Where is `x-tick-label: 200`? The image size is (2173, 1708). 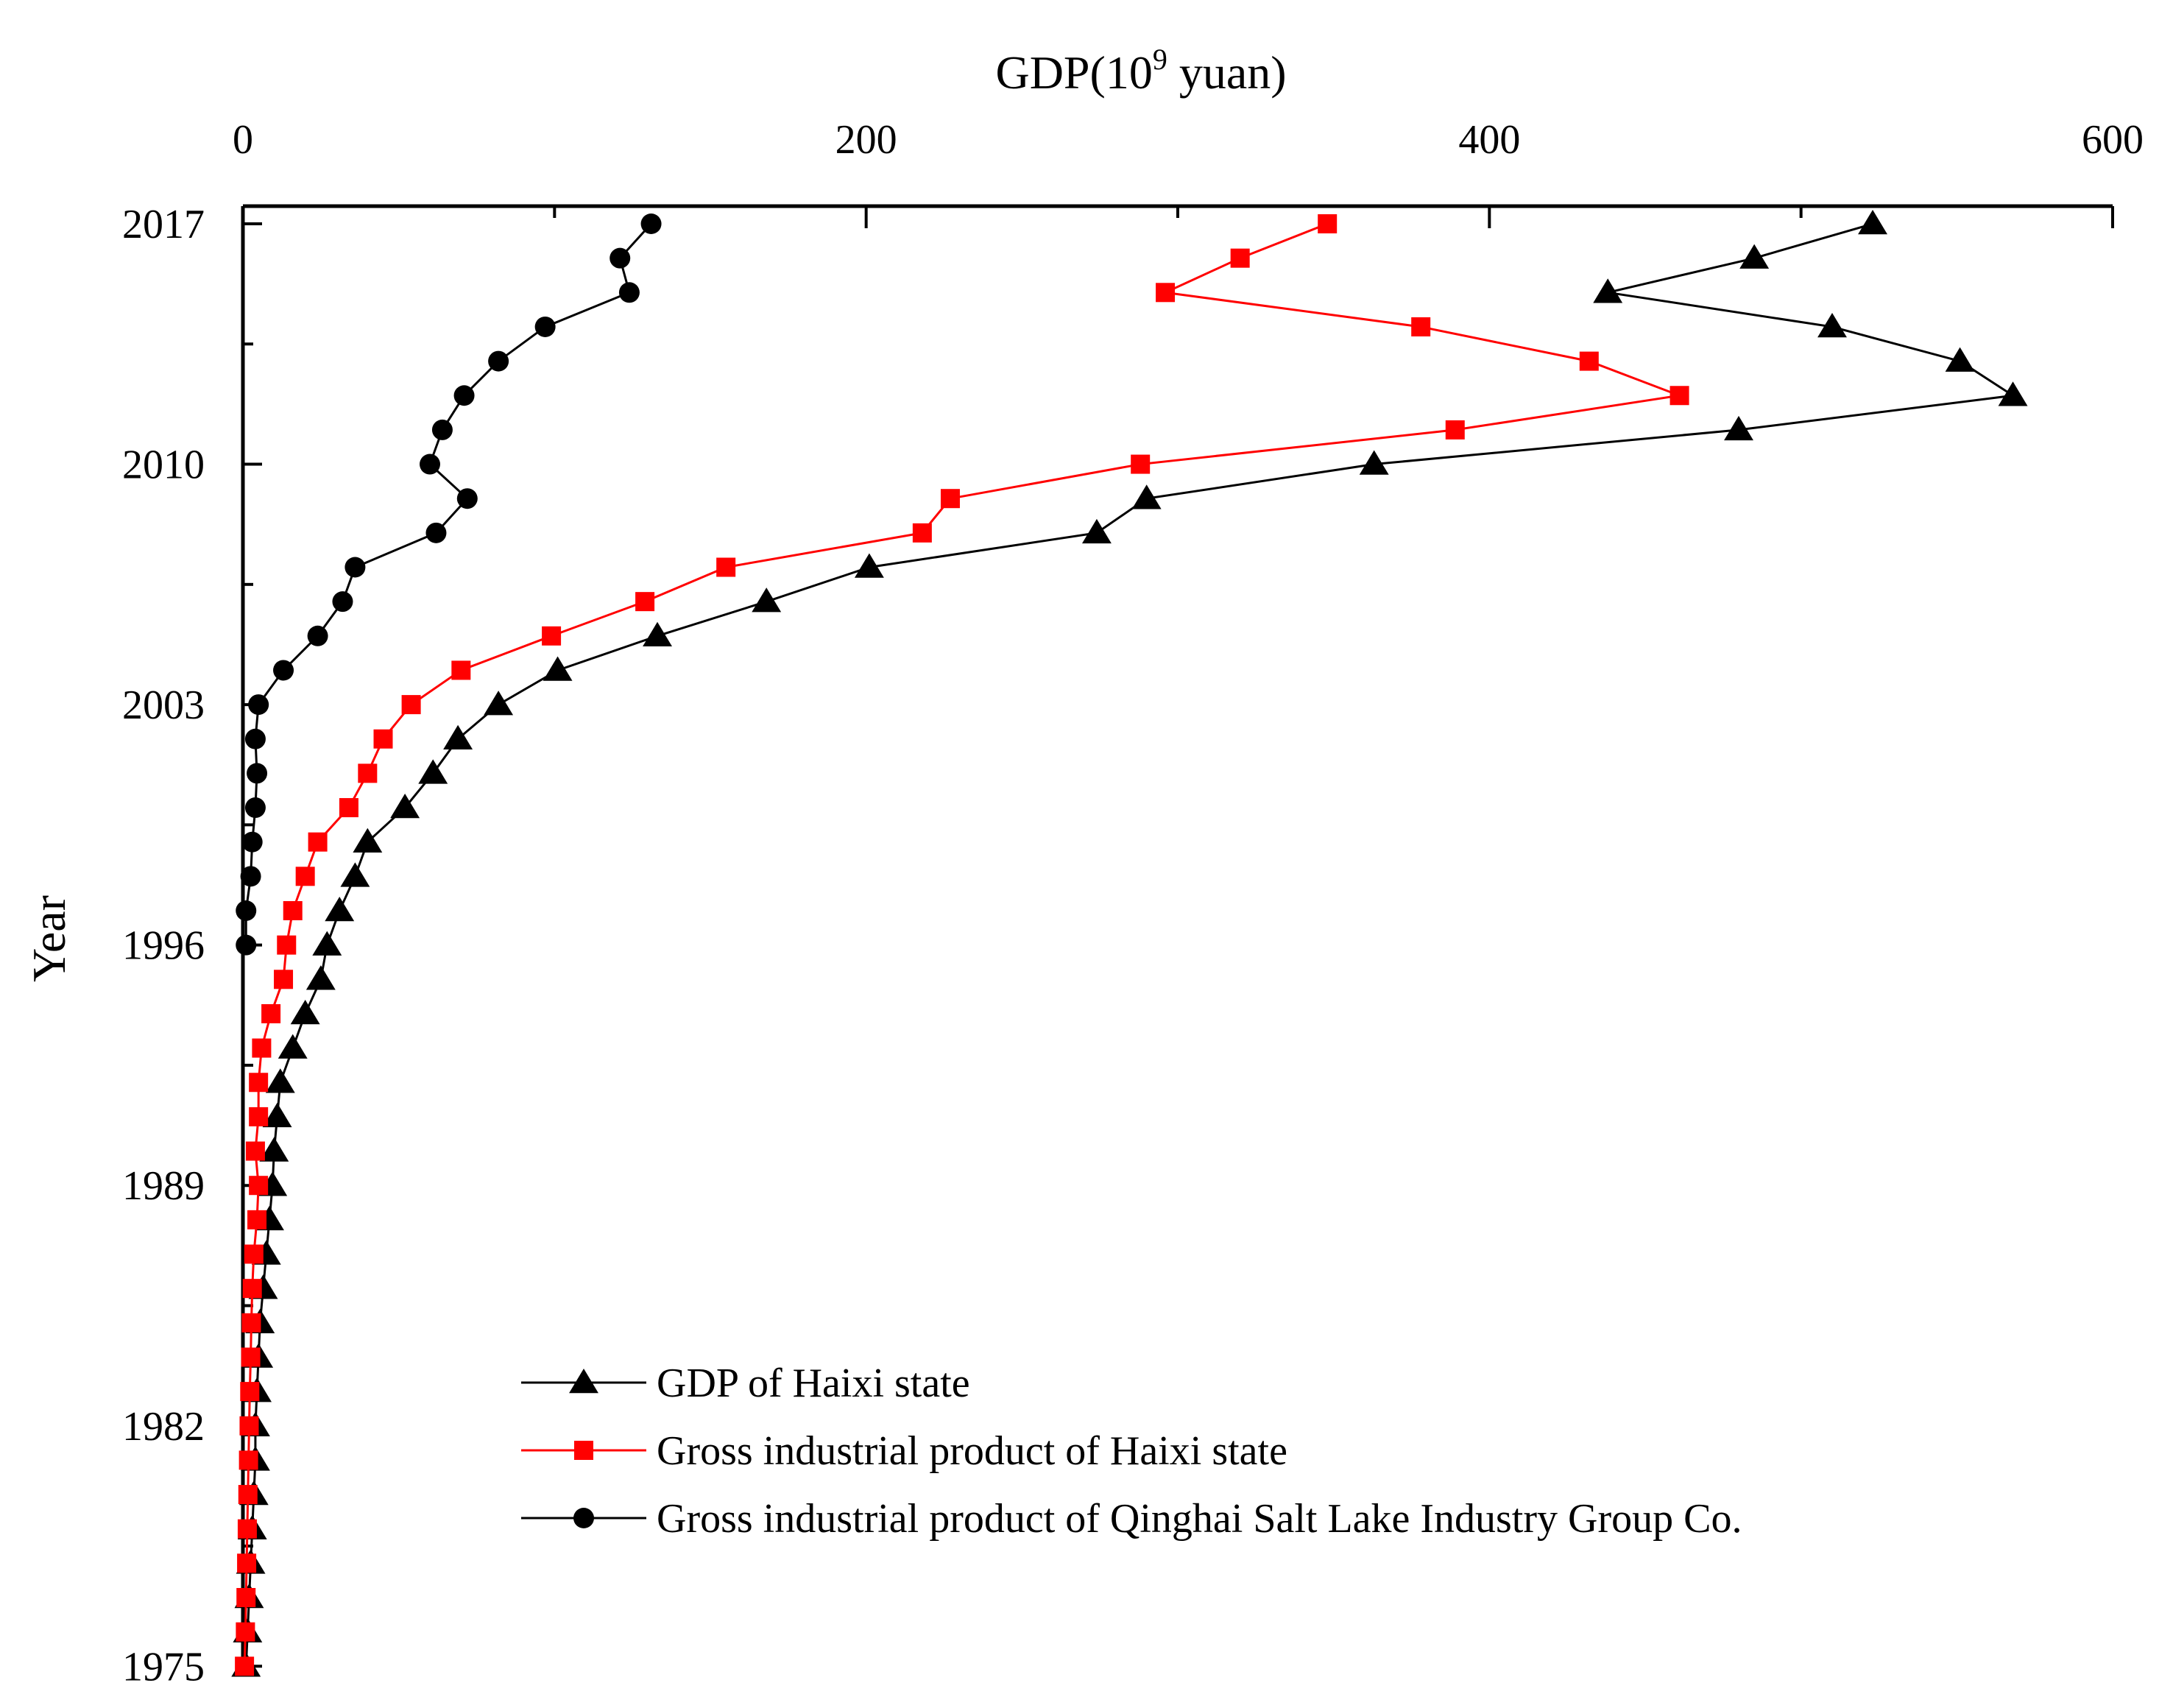 x-tick-label: 200 is located at coordinates (866, 140).